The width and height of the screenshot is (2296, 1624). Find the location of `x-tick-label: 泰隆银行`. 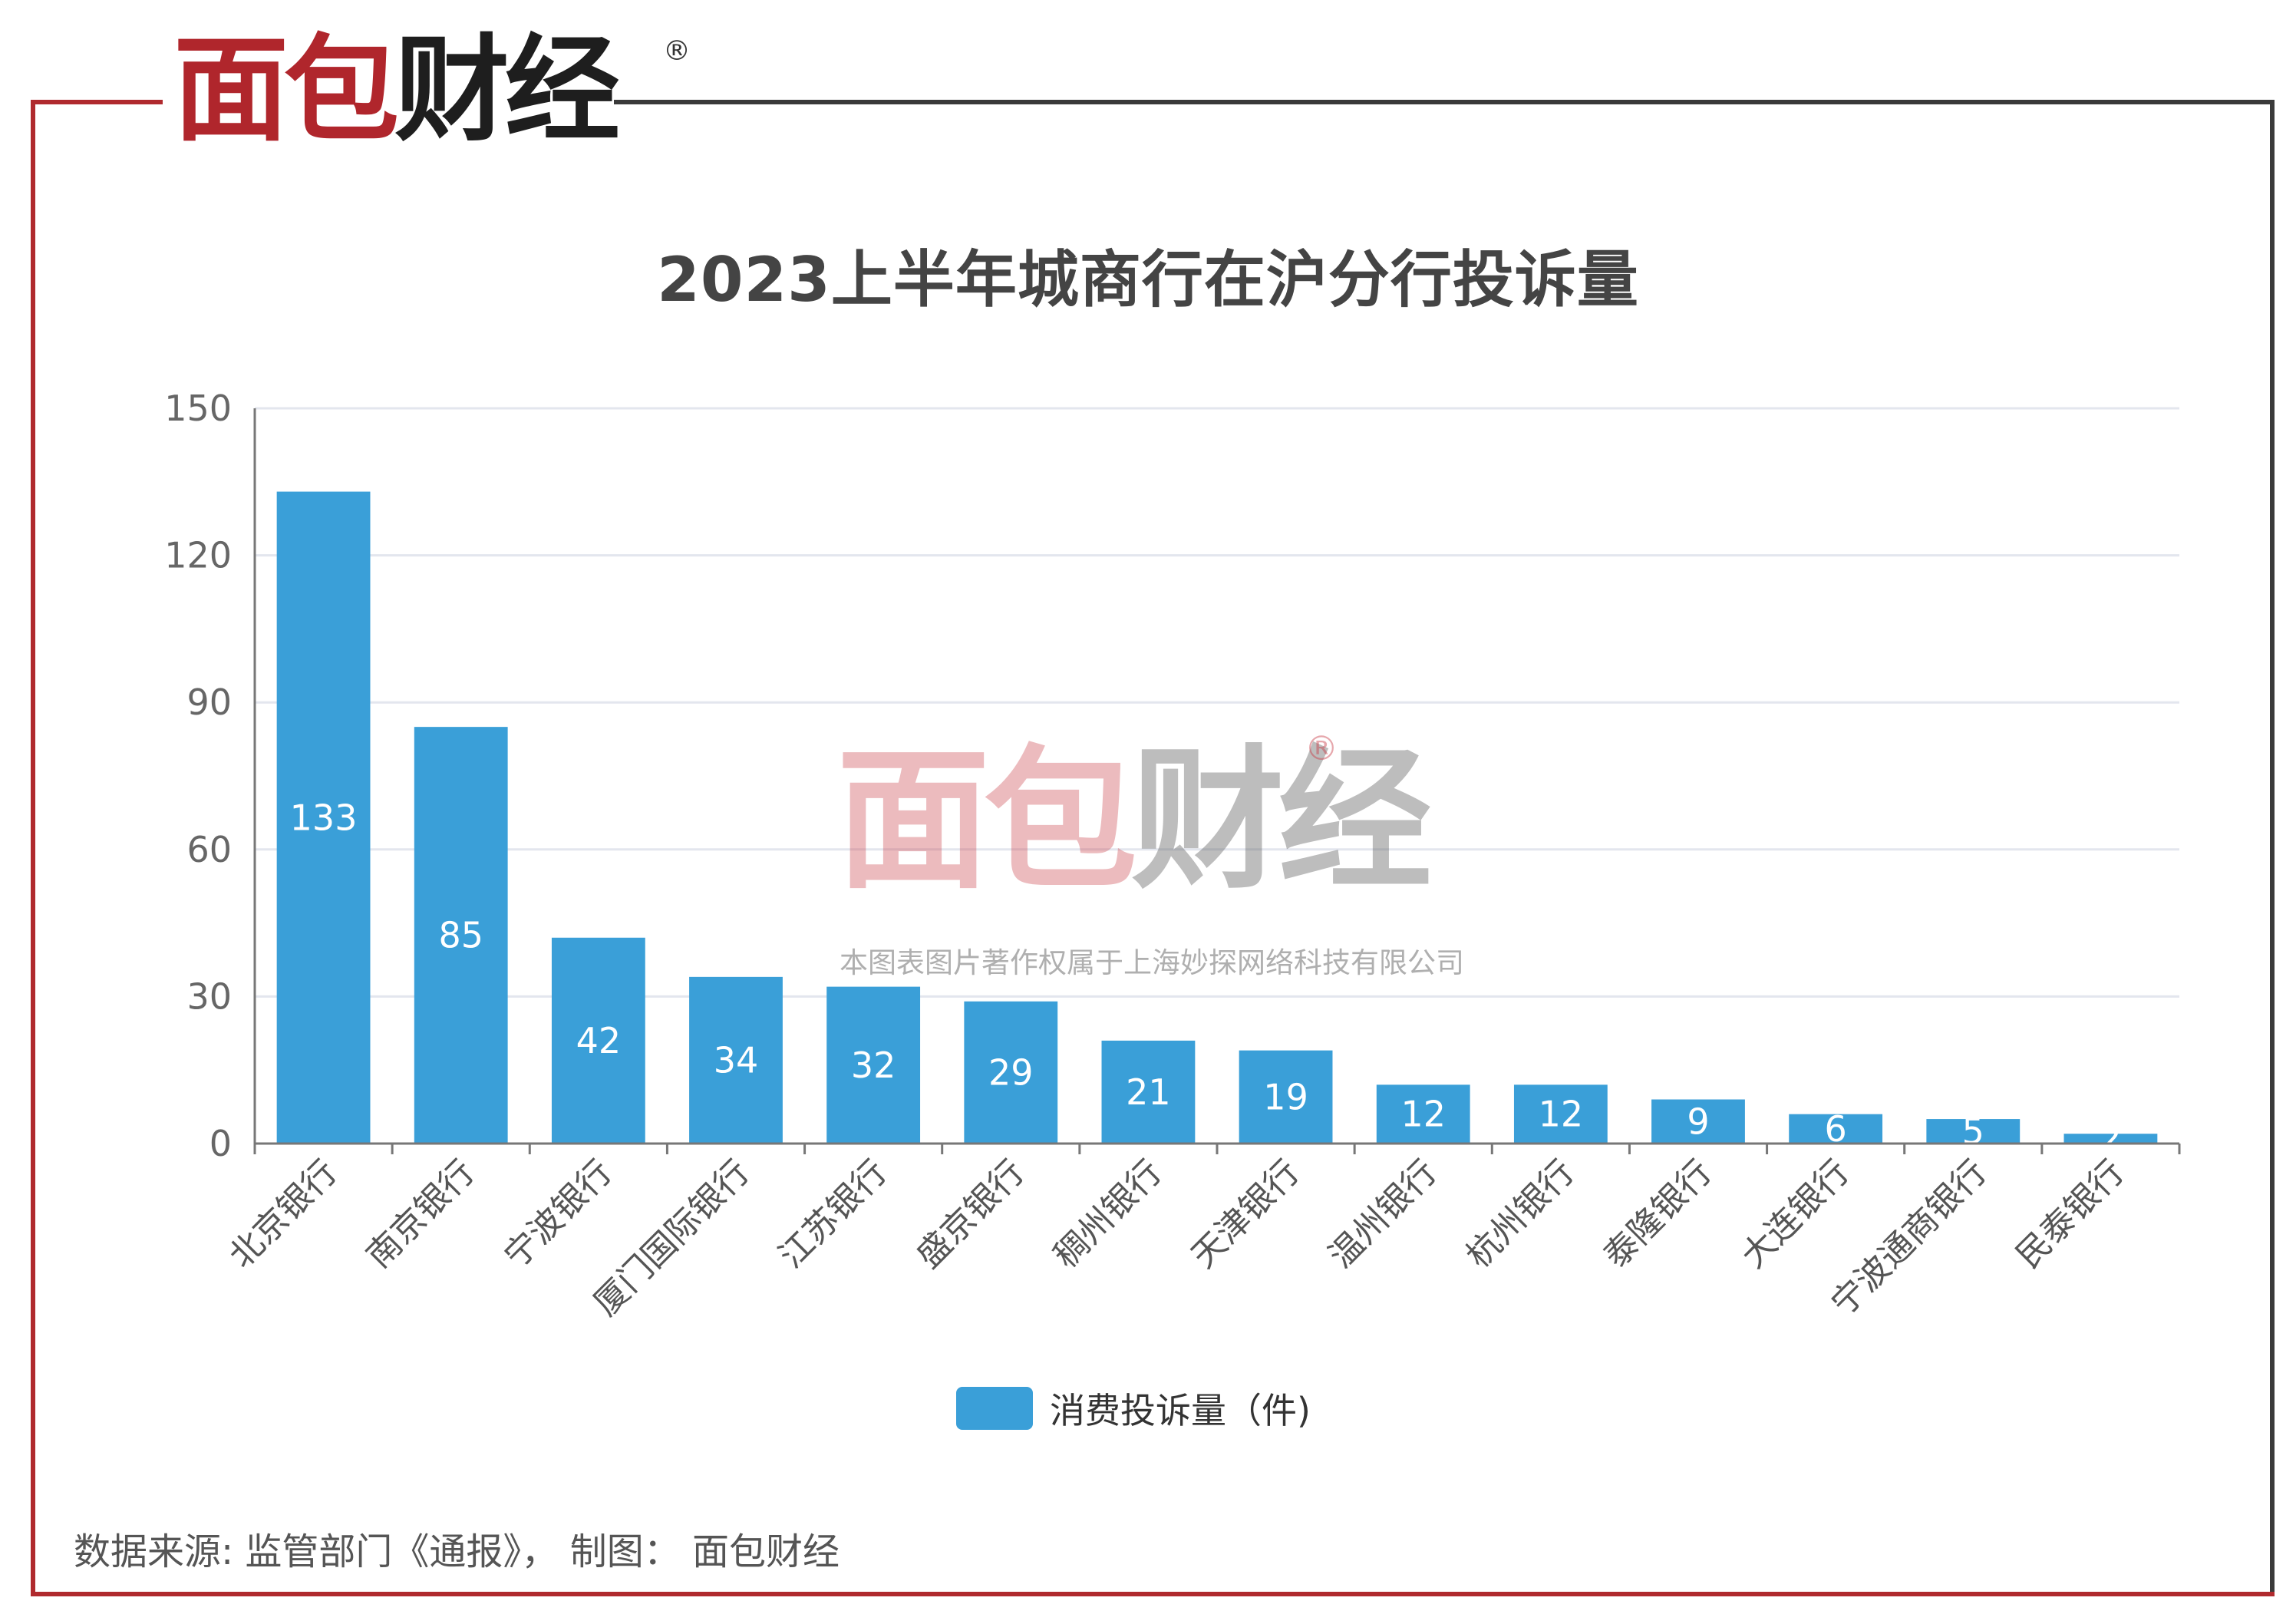

x-tick-label: 泰隆银行 is located at coordinates (1658, 1214).